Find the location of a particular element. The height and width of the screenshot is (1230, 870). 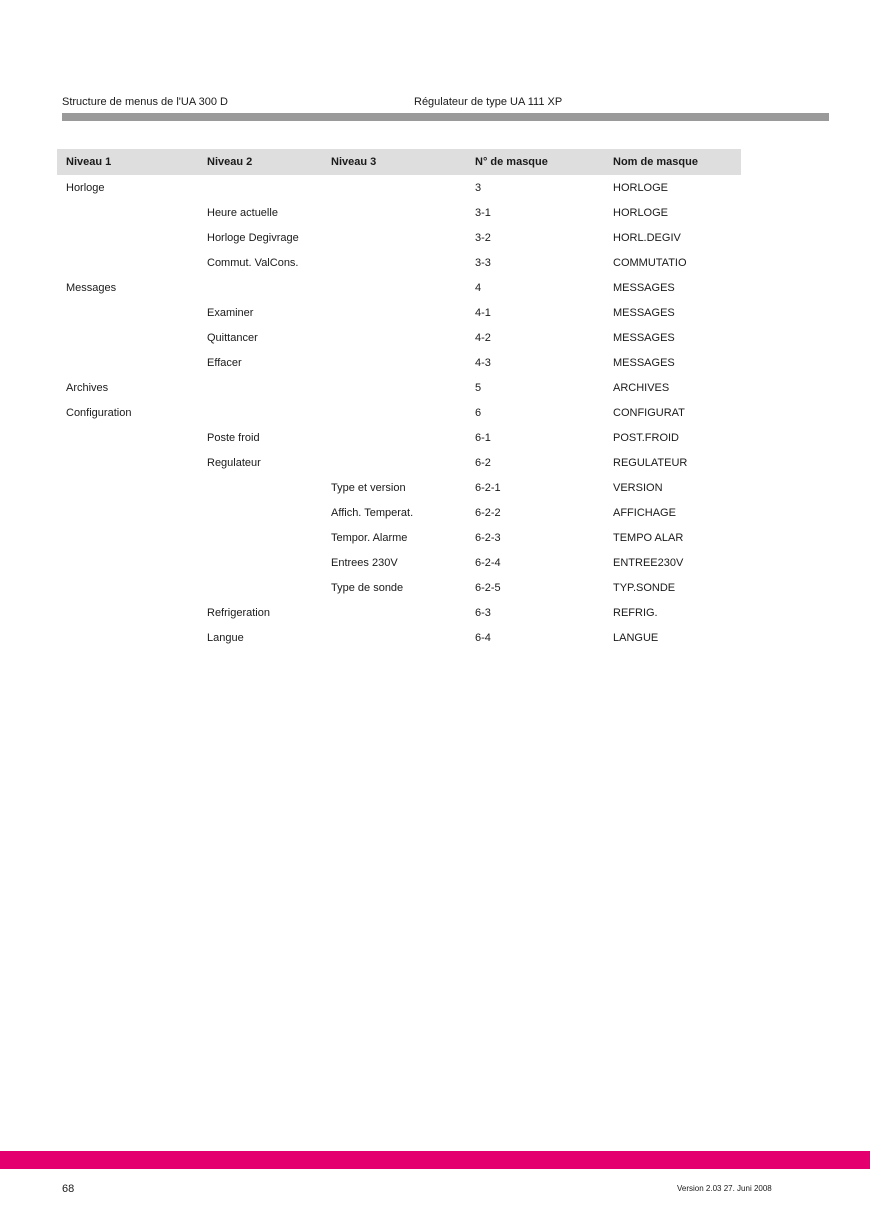

table-row: Refrigeration 6-3 REFRIG. is located at coordinates (399, 612).